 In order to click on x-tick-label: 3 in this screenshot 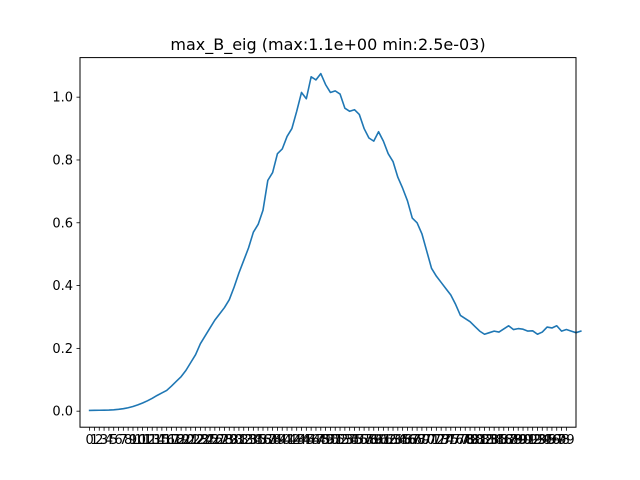, I will do `click(104, 440)`.